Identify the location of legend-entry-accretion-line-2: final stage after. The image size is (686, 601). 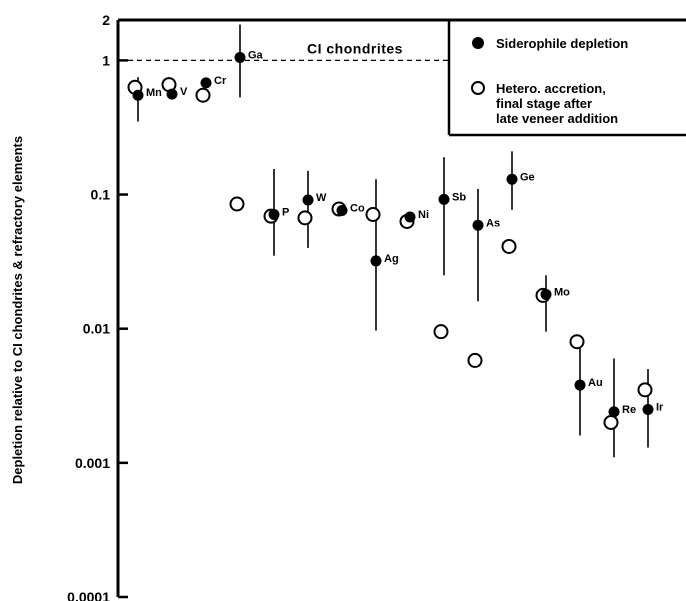
(544, 103).